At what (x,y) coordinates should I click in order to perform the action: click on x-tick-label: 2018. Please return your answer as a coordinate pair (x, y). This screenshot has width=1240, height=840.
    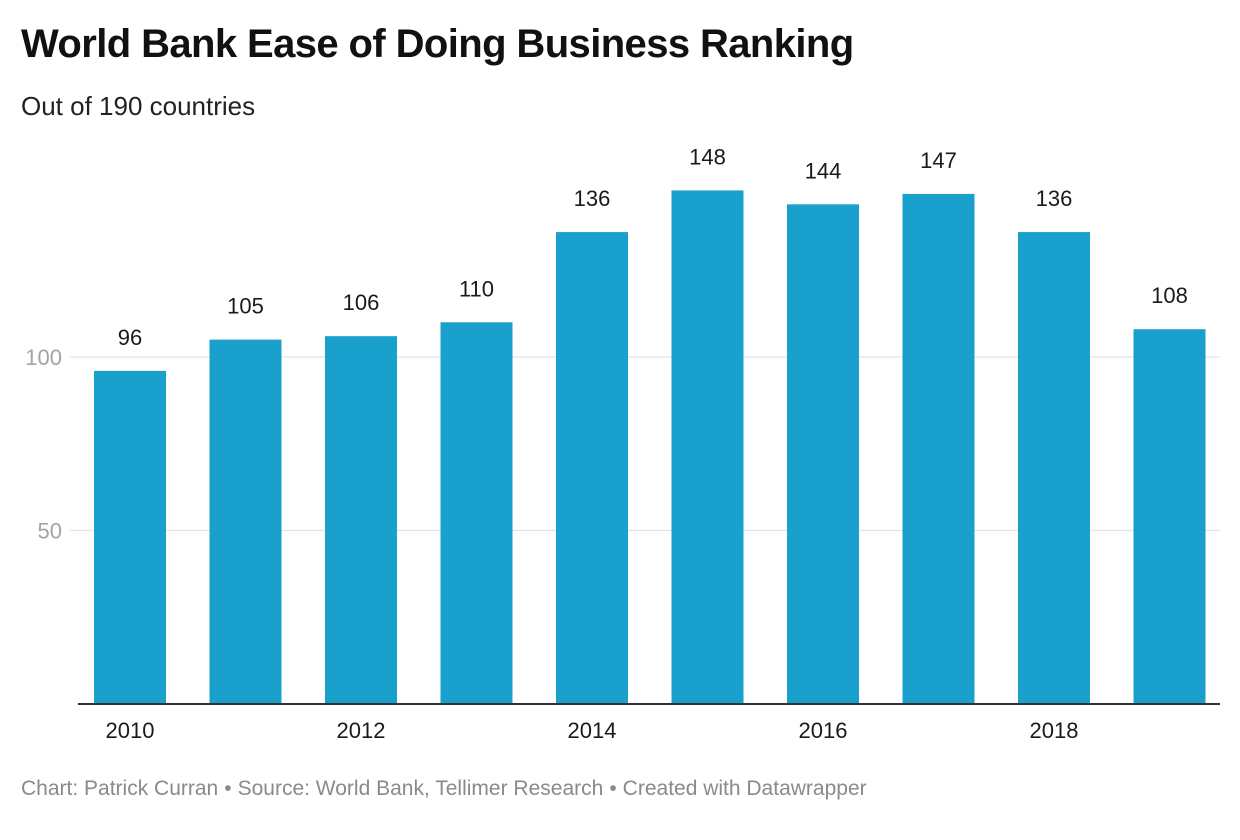
    Looking at the image, I should click on (1054, 730).